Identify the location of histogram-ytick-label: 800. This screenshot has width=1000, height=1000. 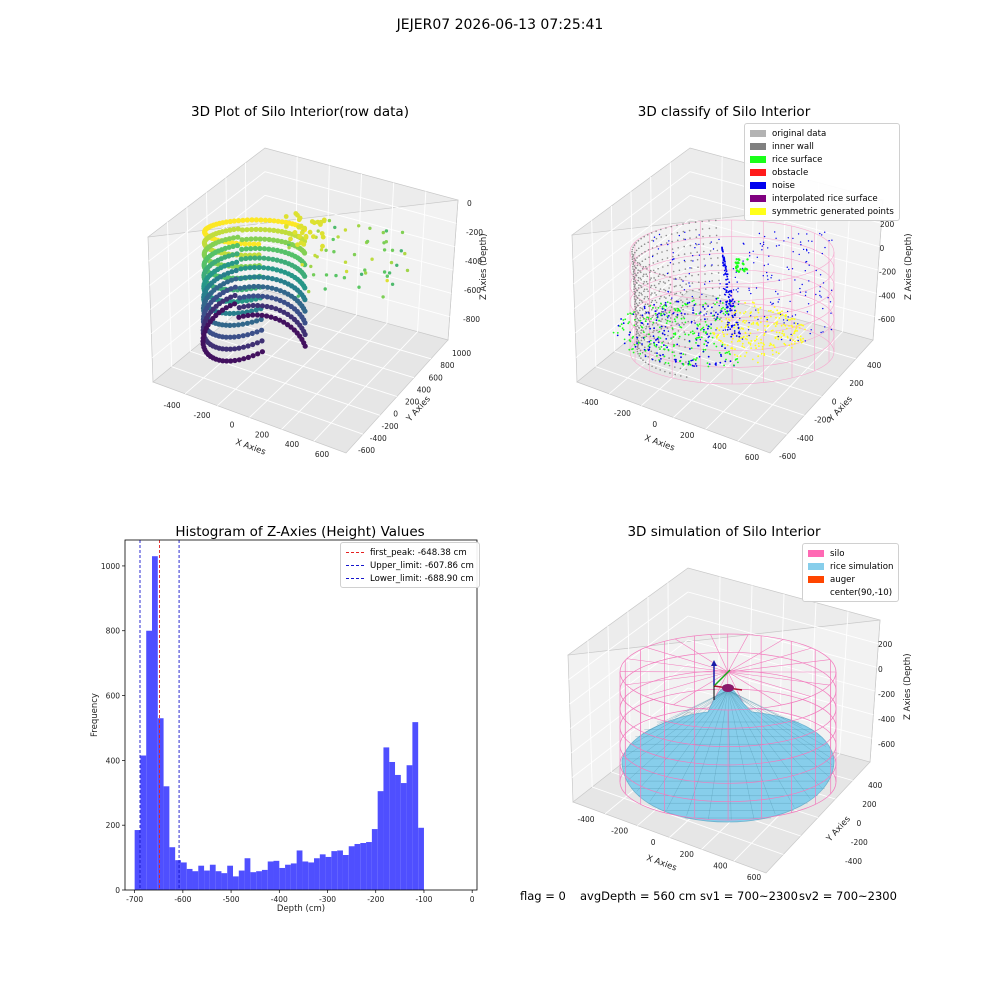
(113, 631).